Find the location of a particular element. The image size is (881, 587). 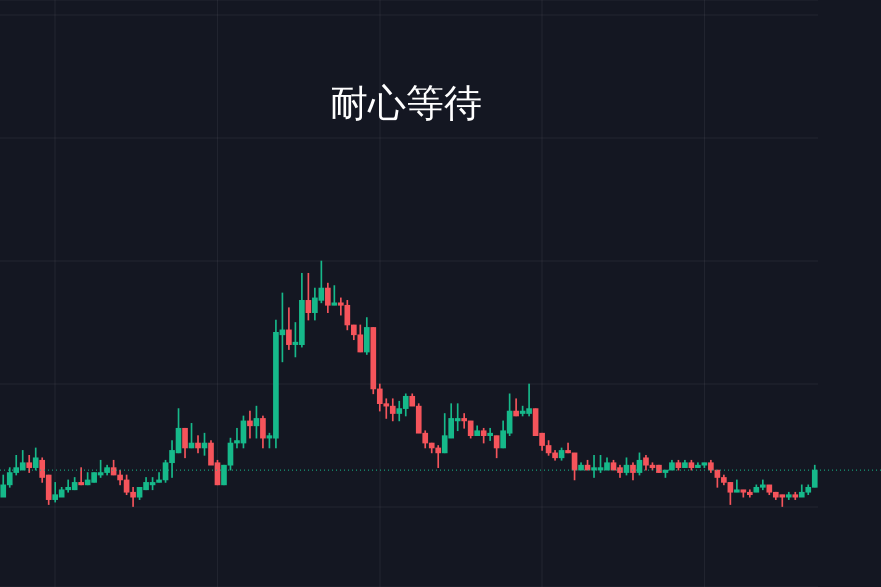

chart-title: 耐心等待 is located at coordinates (406, 103).